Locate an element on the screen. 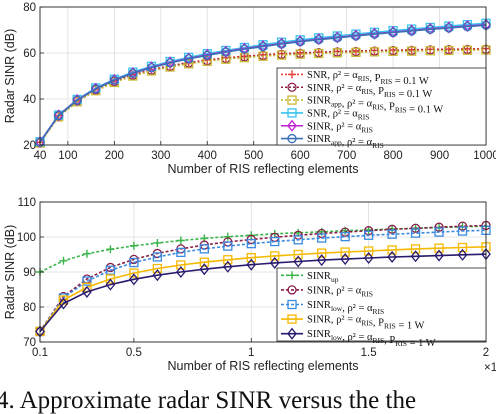 The image size is (496, 414). y-tick-label: 40 is located at coordinates (29, 100).